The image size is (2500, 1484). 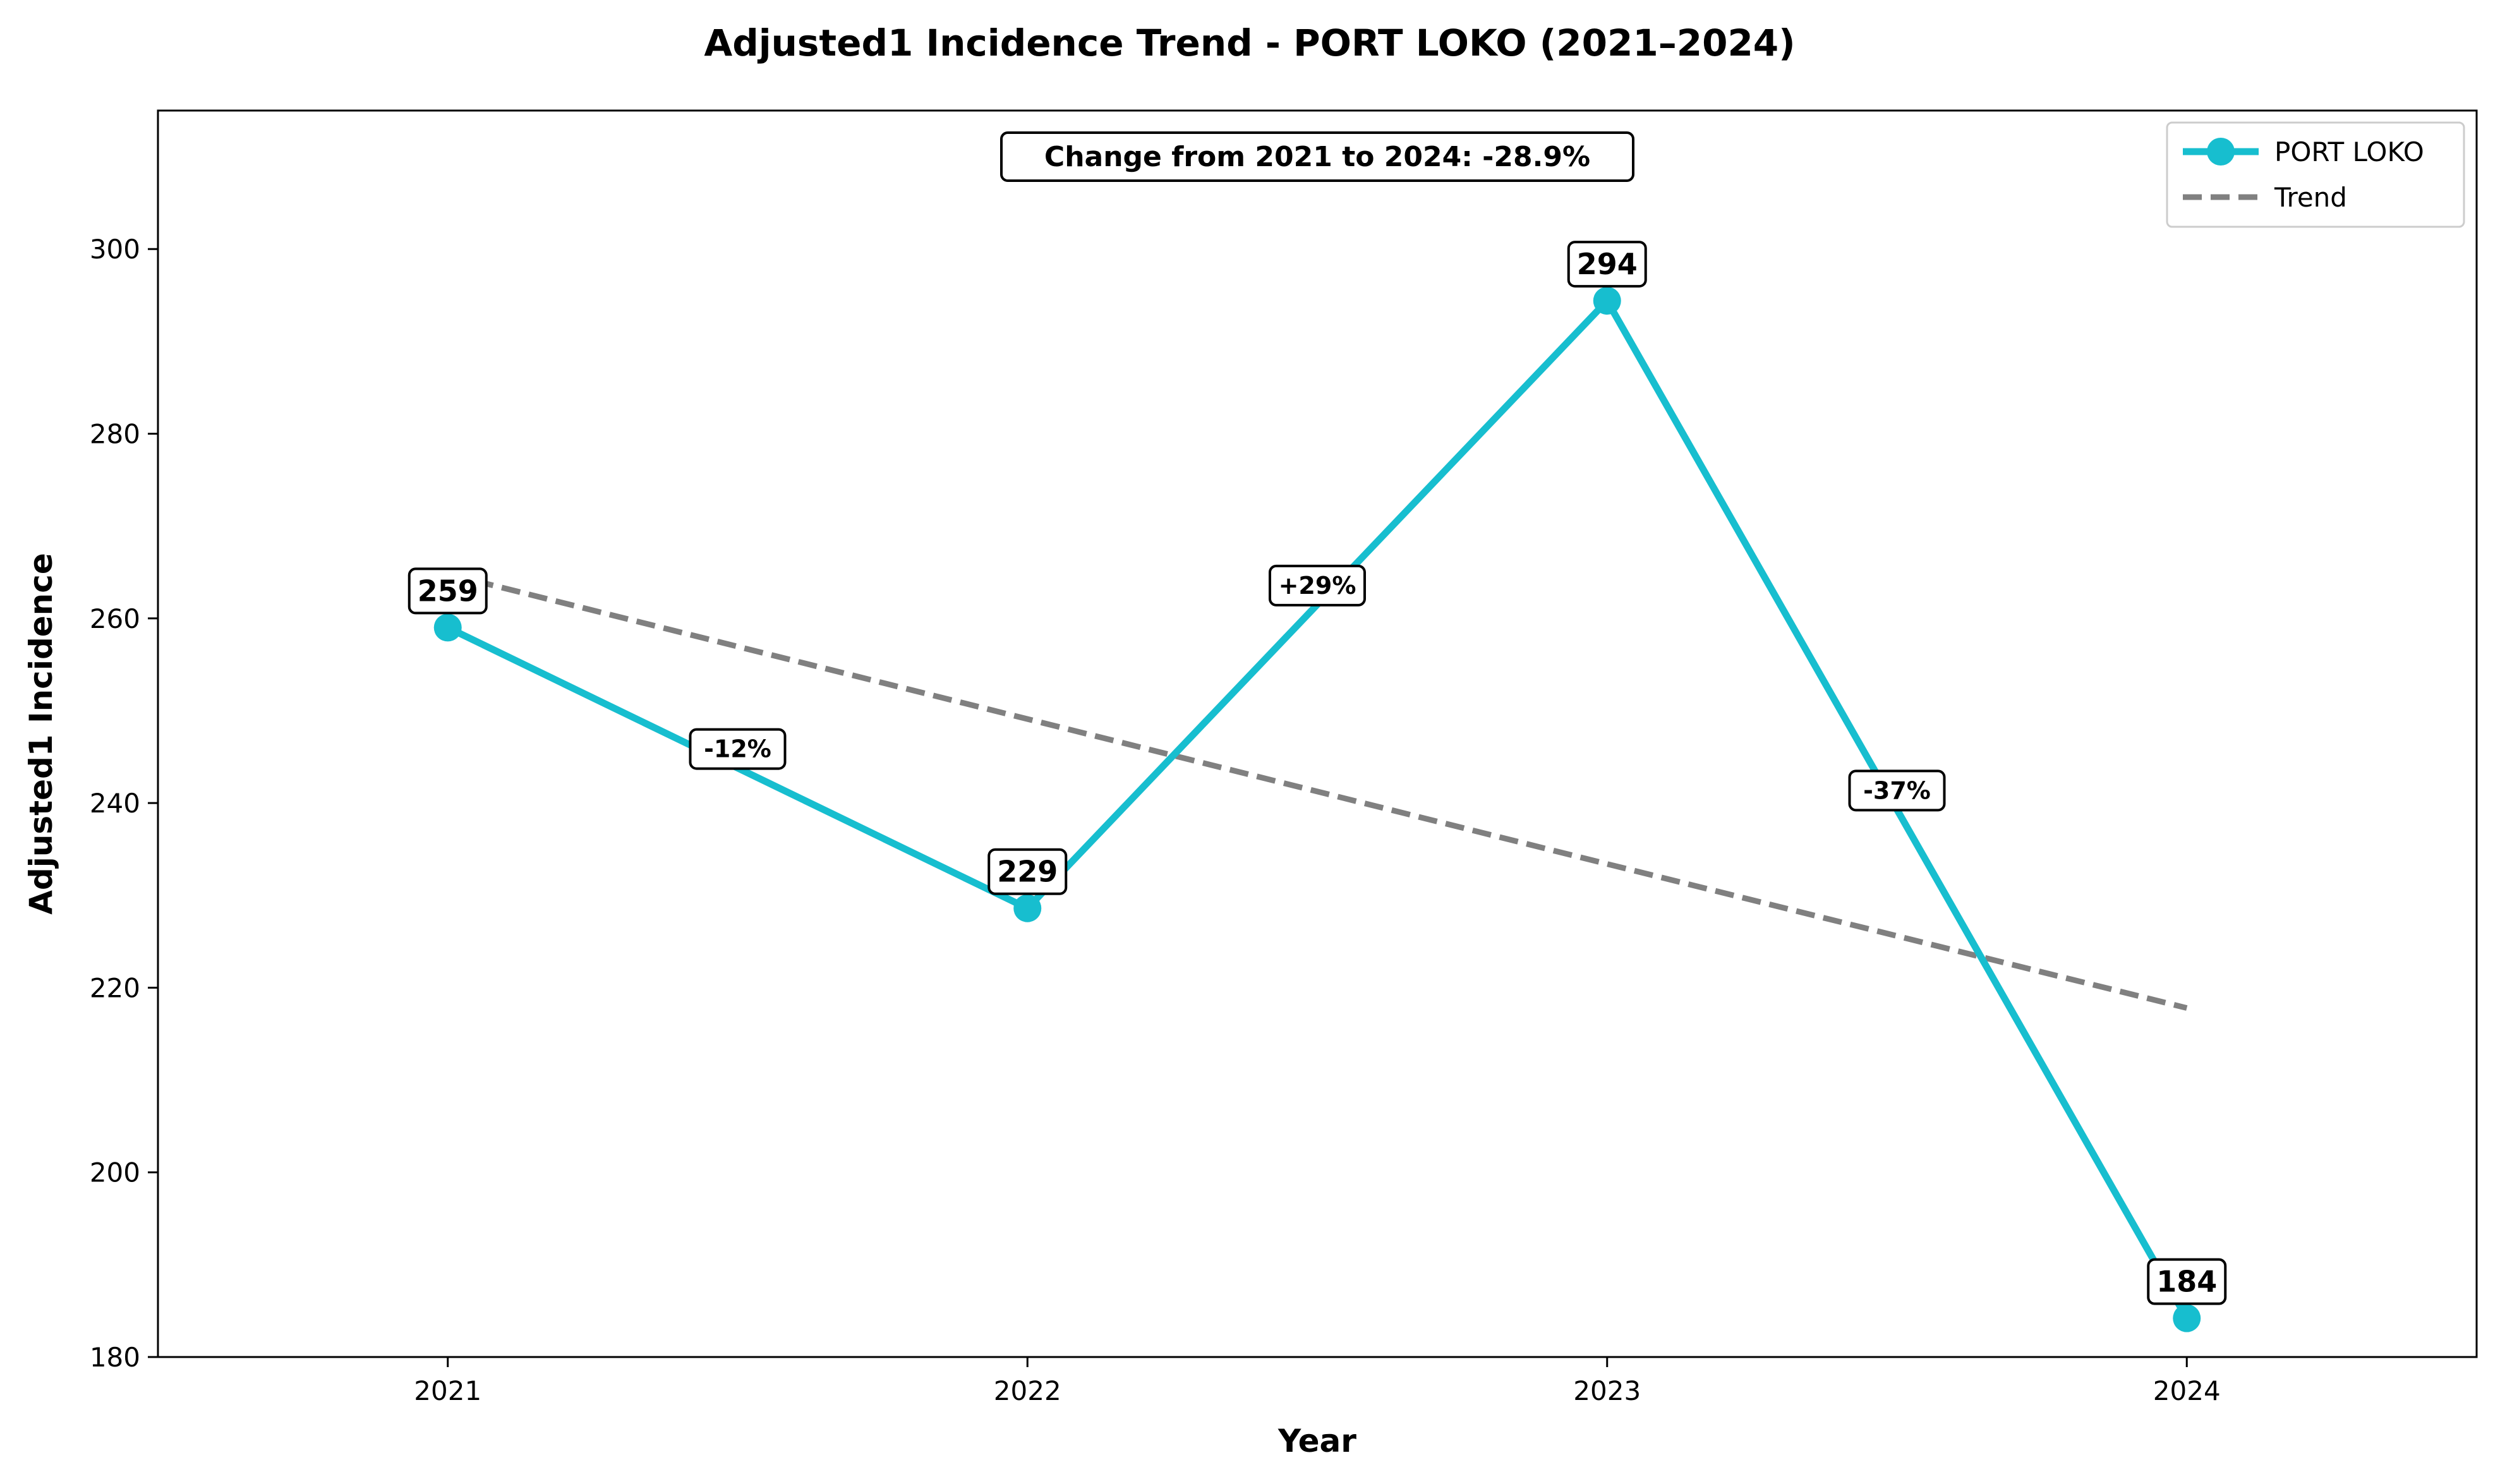 What do you see at coordinates (115, 434) in the screenshot?
I see `y-tick-label: 280` at bounding box center [115, 434].